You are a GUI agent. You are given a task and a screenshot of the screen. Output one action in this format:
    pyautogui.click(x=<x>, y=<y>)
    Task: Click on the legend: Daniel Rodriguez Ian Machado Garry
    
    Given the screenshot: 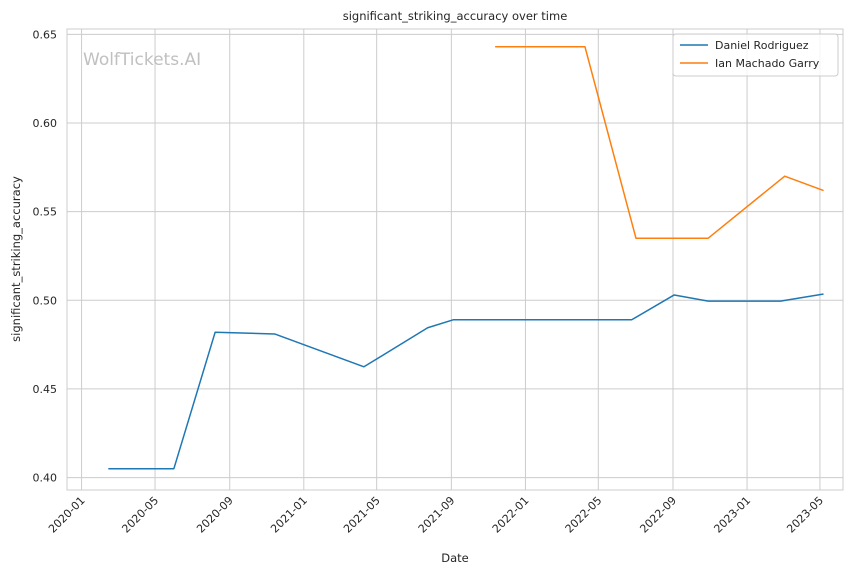 What is the action you would take?
    pyautogui.click(x=755, y=55)
    